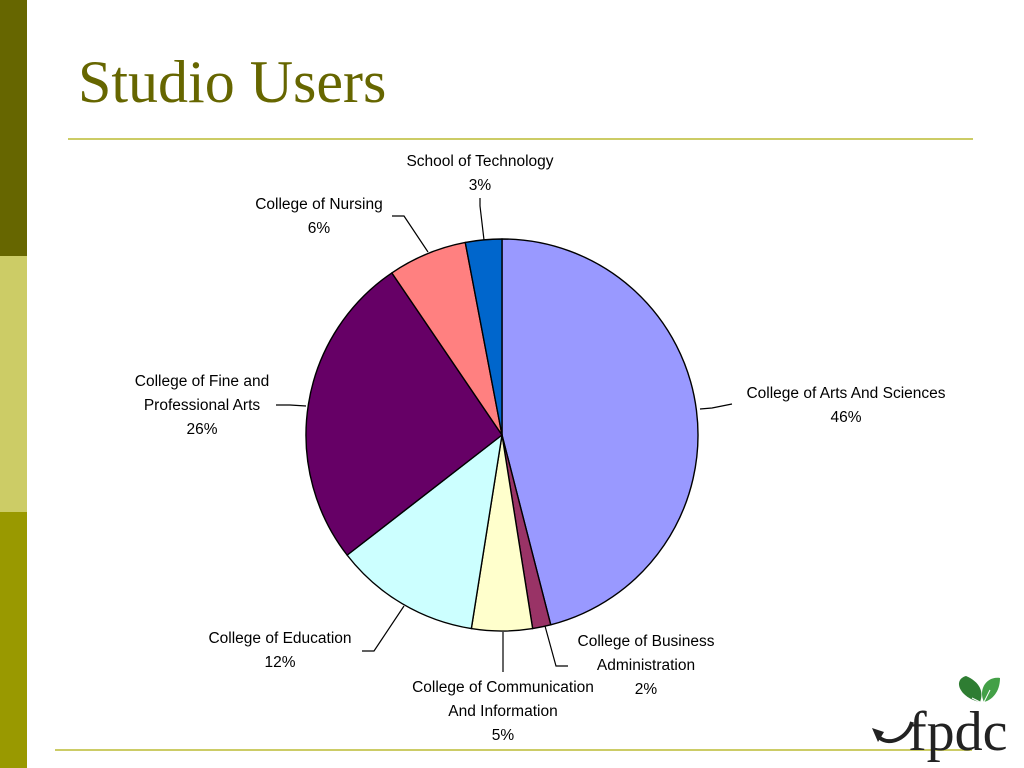 The height and width of the screenshot is (768, 1024). Describe the element at coordinates (979, 689) in the screenshot. I see `leaf-icon` at that location.